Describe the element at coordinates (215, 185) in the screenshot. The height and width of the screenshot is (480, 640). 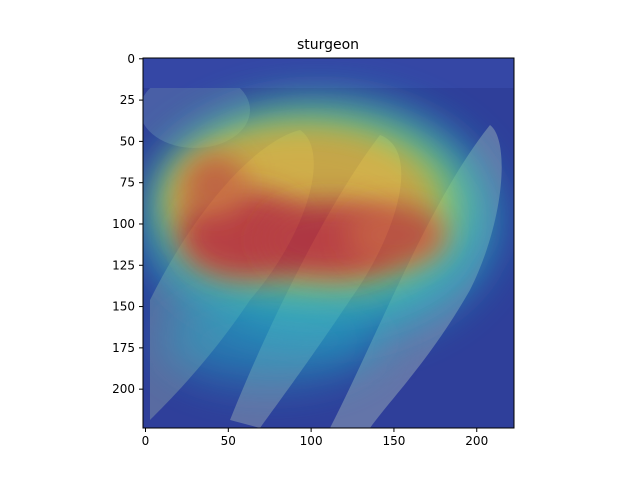
I see `heat-upper-left` at that location.